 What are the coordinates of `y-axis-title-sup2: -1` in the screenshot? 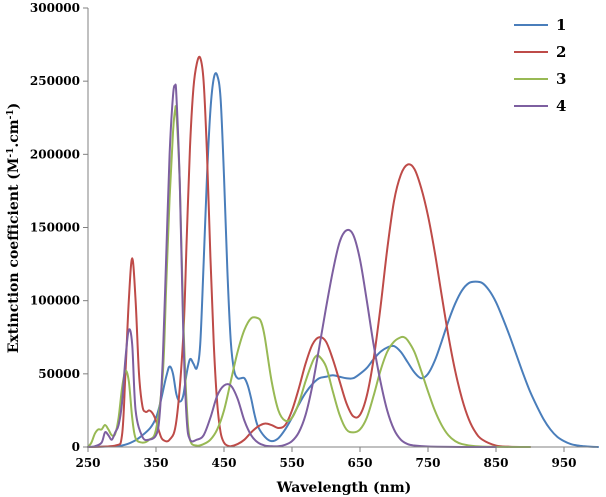 It's located at (11, 114).